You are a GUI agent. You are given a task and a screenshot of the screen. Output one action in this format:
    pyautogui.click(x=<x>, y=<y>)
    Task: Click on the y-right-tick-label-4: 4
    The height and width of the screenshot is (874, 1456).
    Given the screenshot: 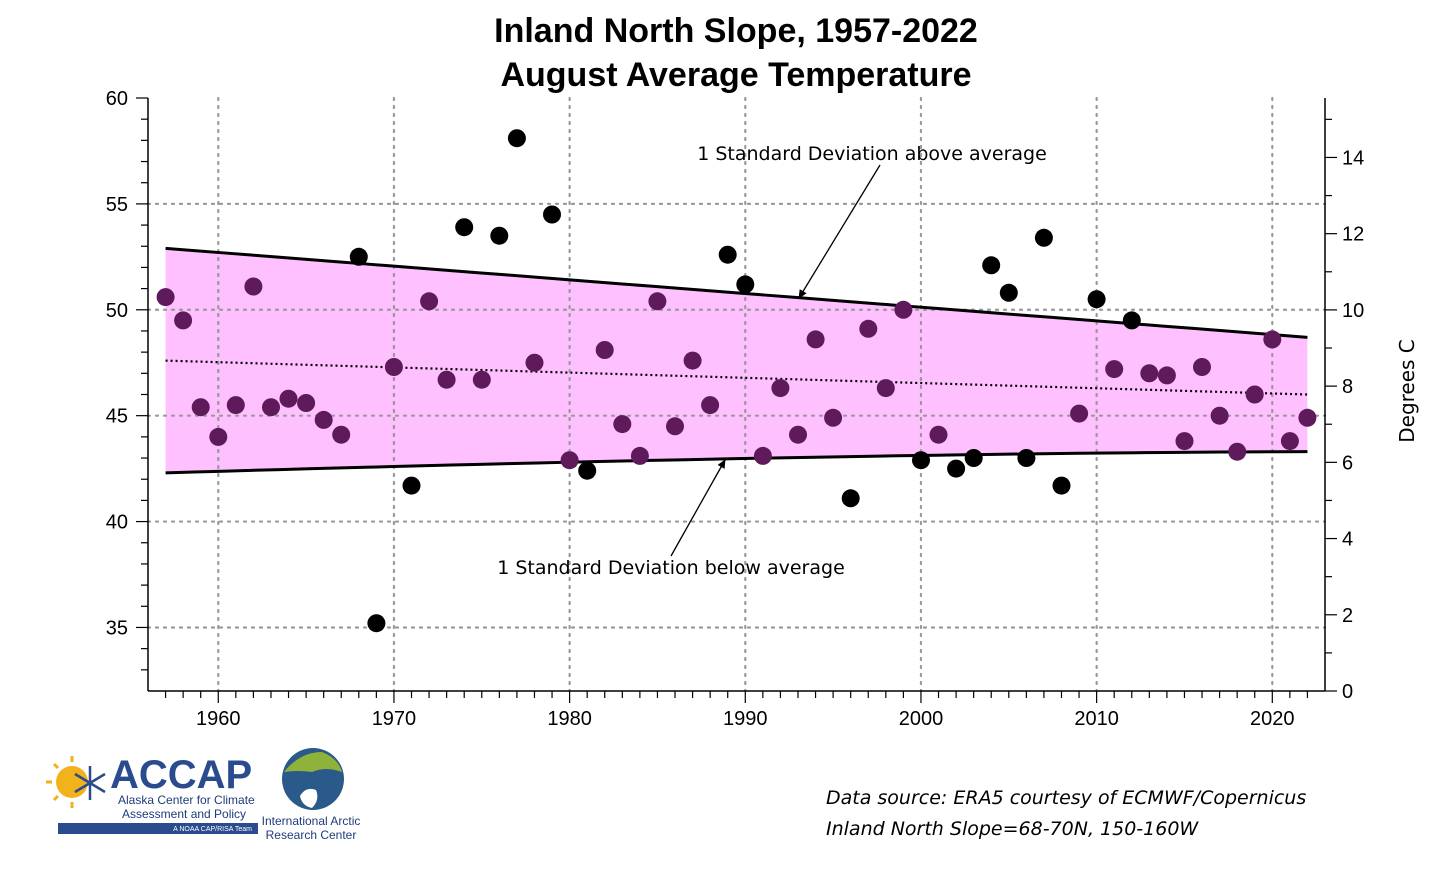 What is the action you would take?
    pyautogui.click(x=1347, y=540)
    